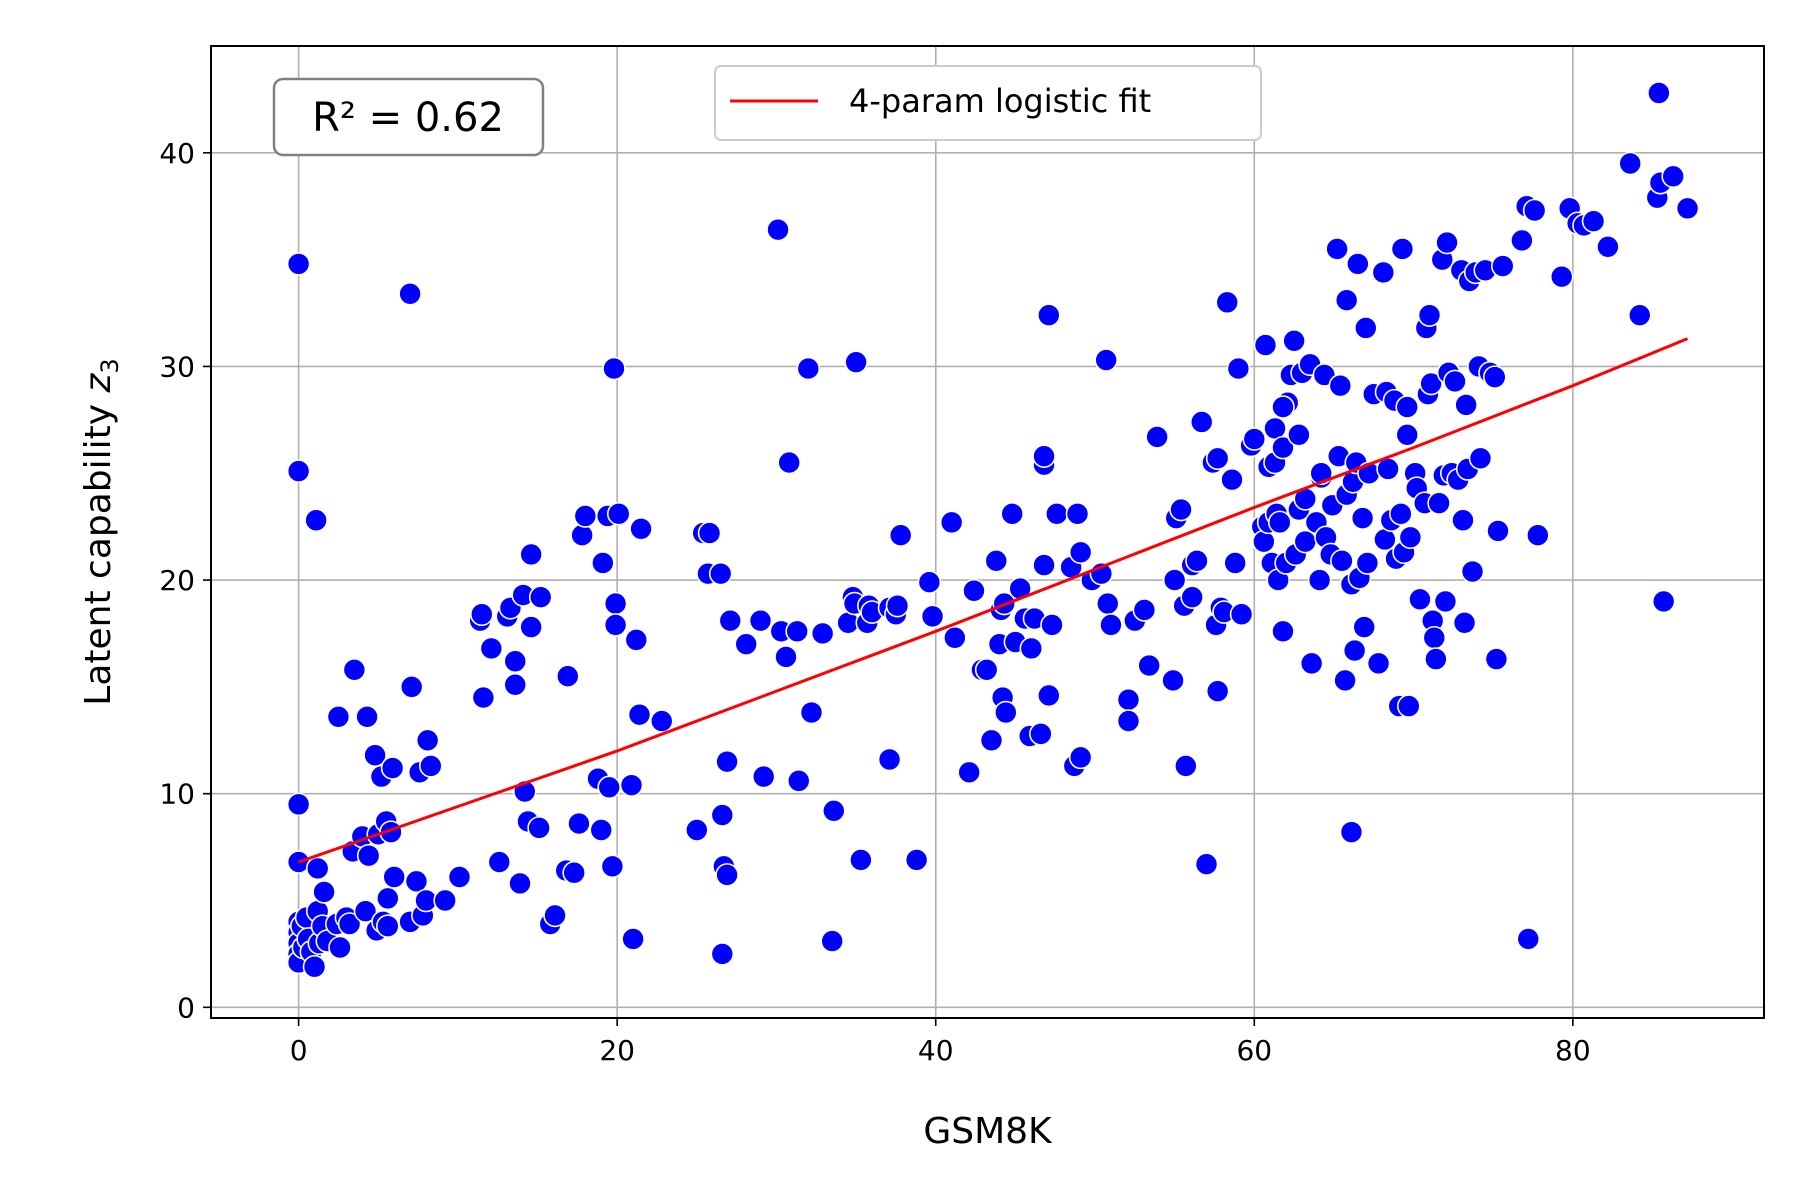  I want to click on x-tick-label: 80, so click(1573, 1050).